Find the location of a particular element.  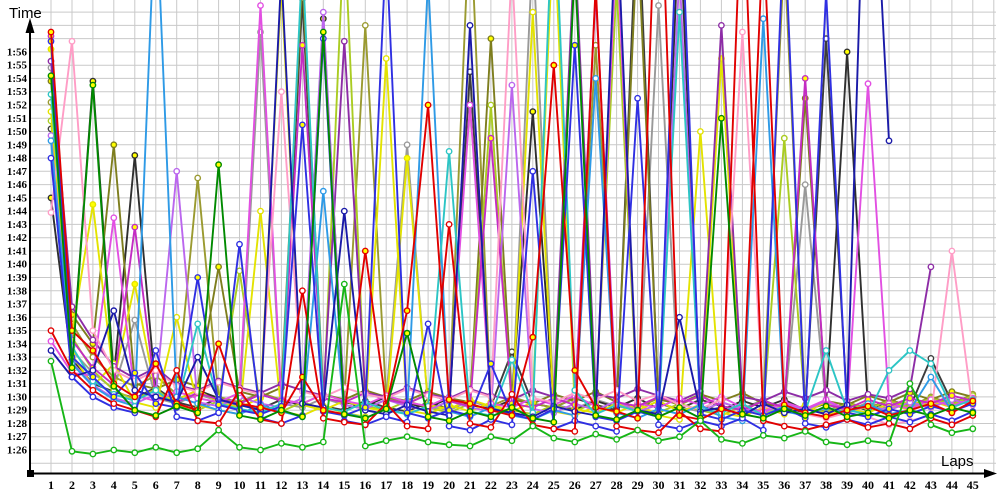

x-tick-label: 11 is located at coordinates (260, 485).